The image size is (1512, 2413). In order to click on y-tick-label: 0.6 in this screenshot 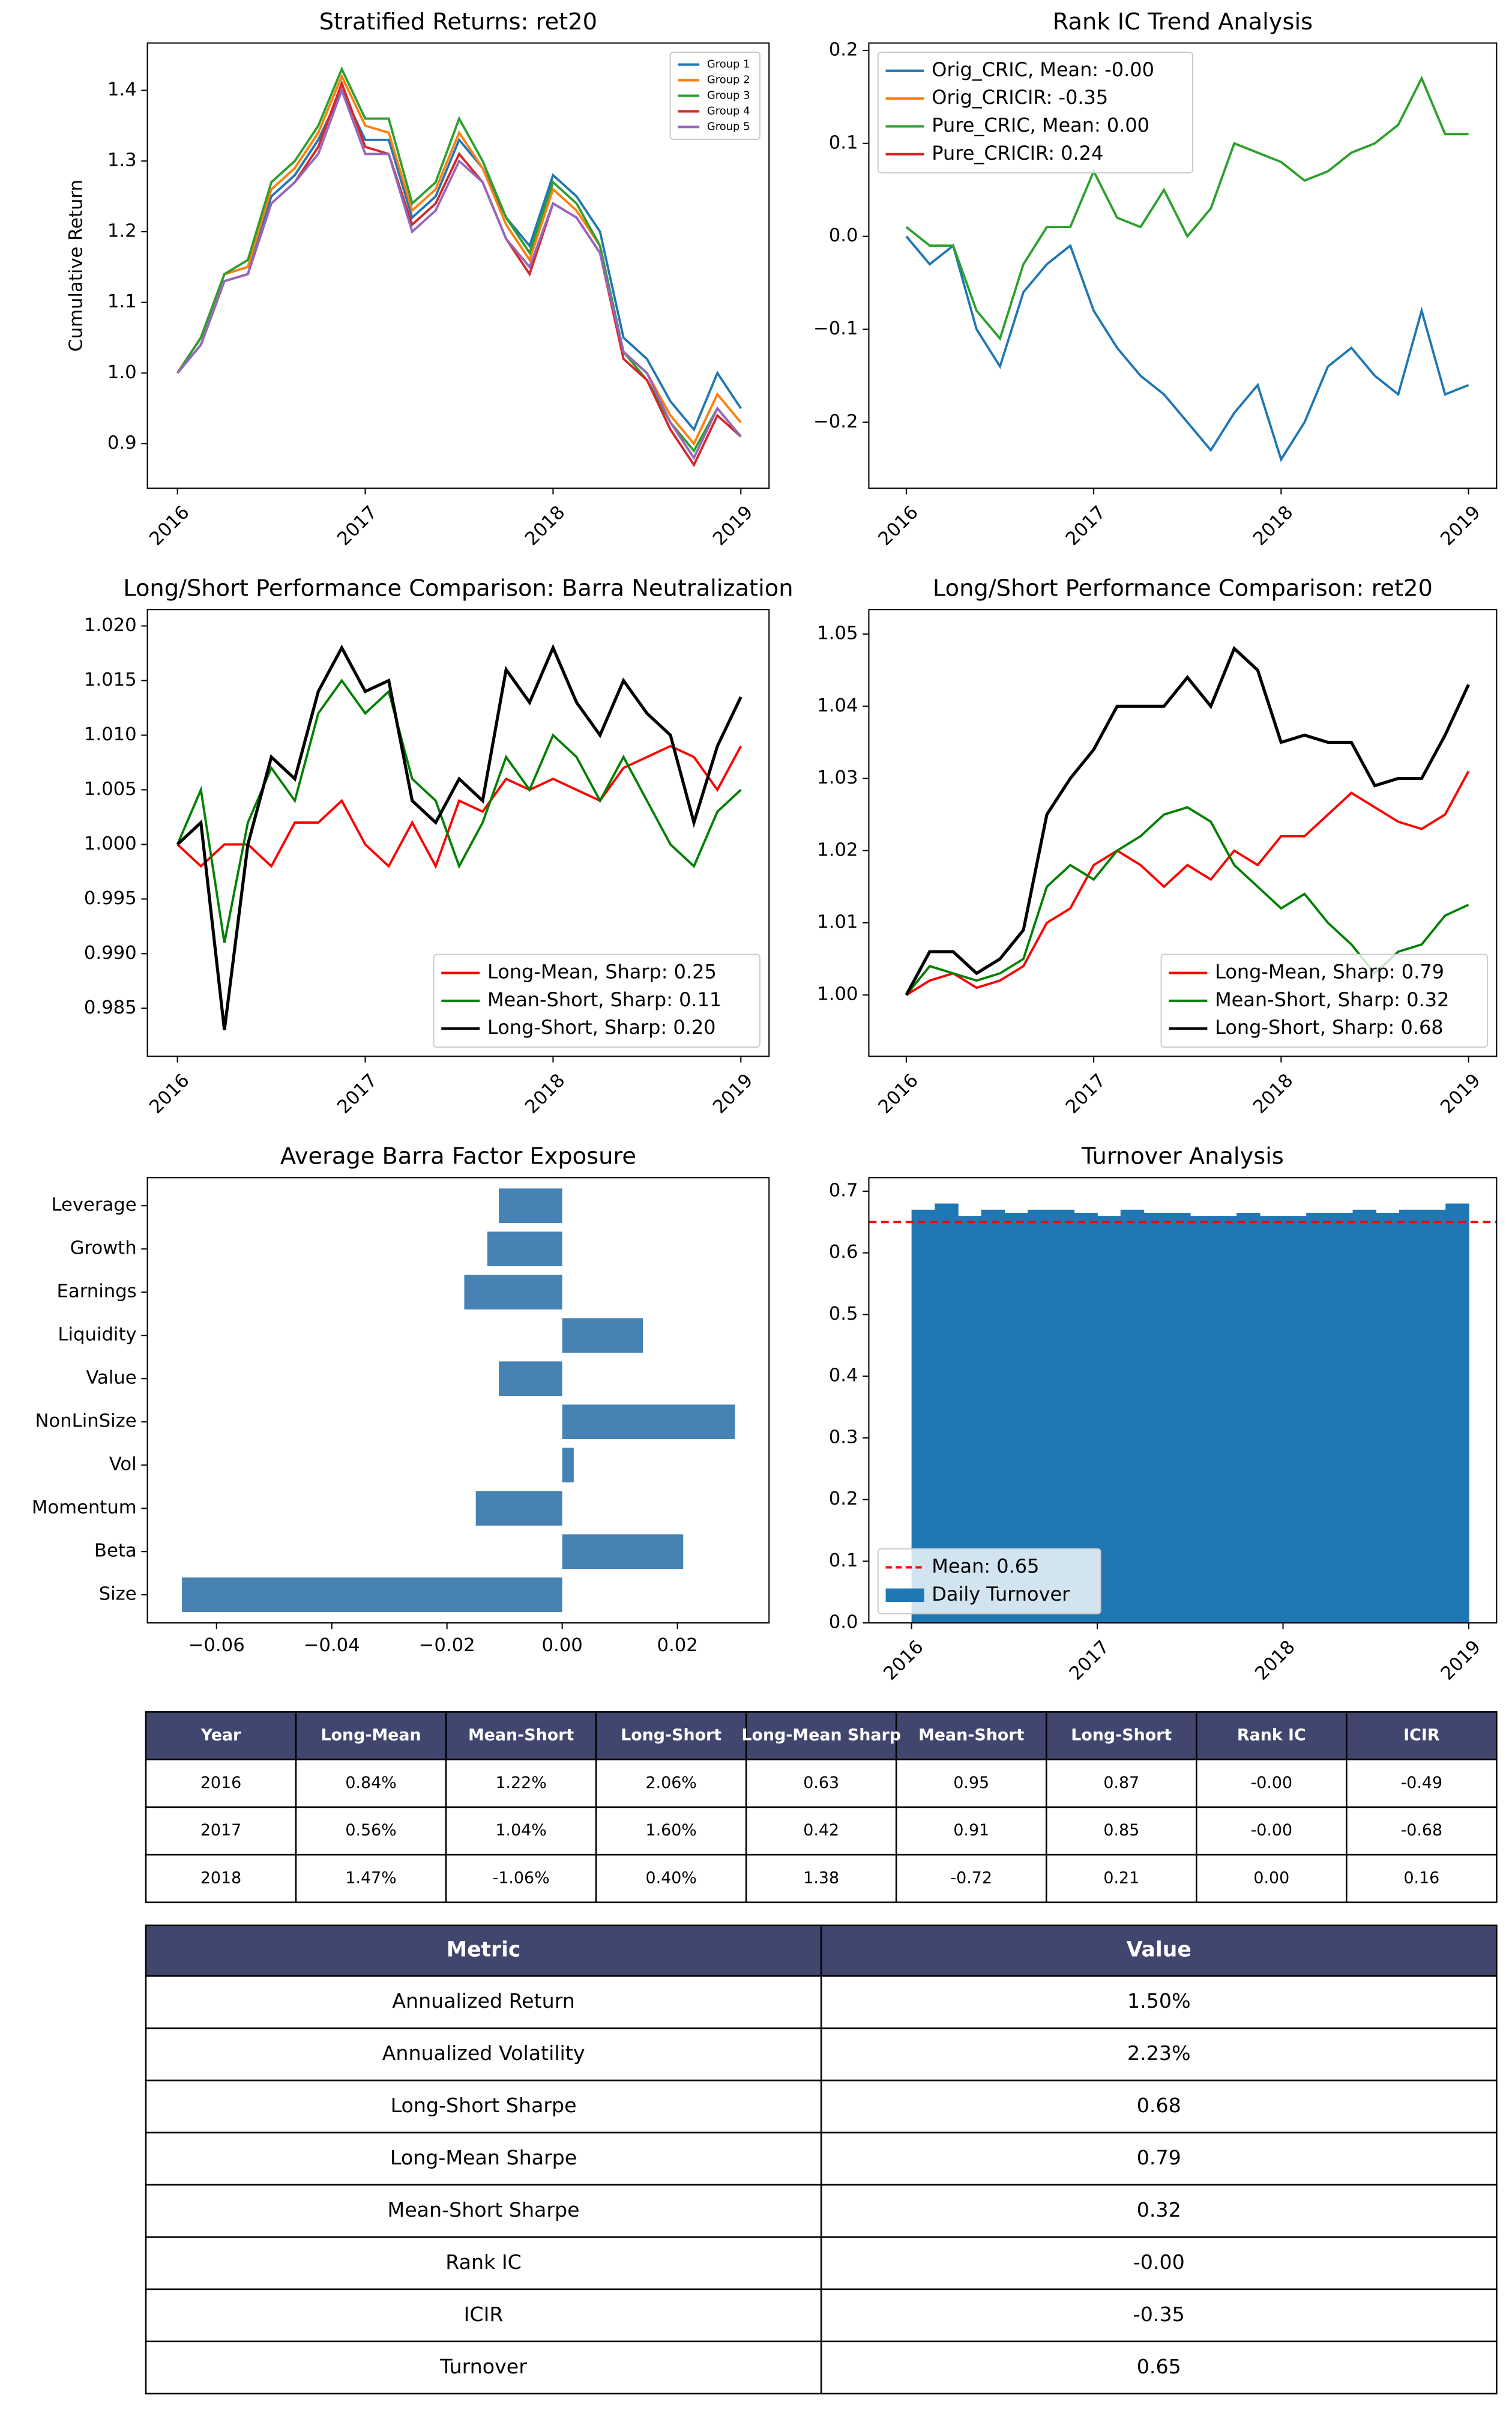, I will do `click(843, 1252)`.